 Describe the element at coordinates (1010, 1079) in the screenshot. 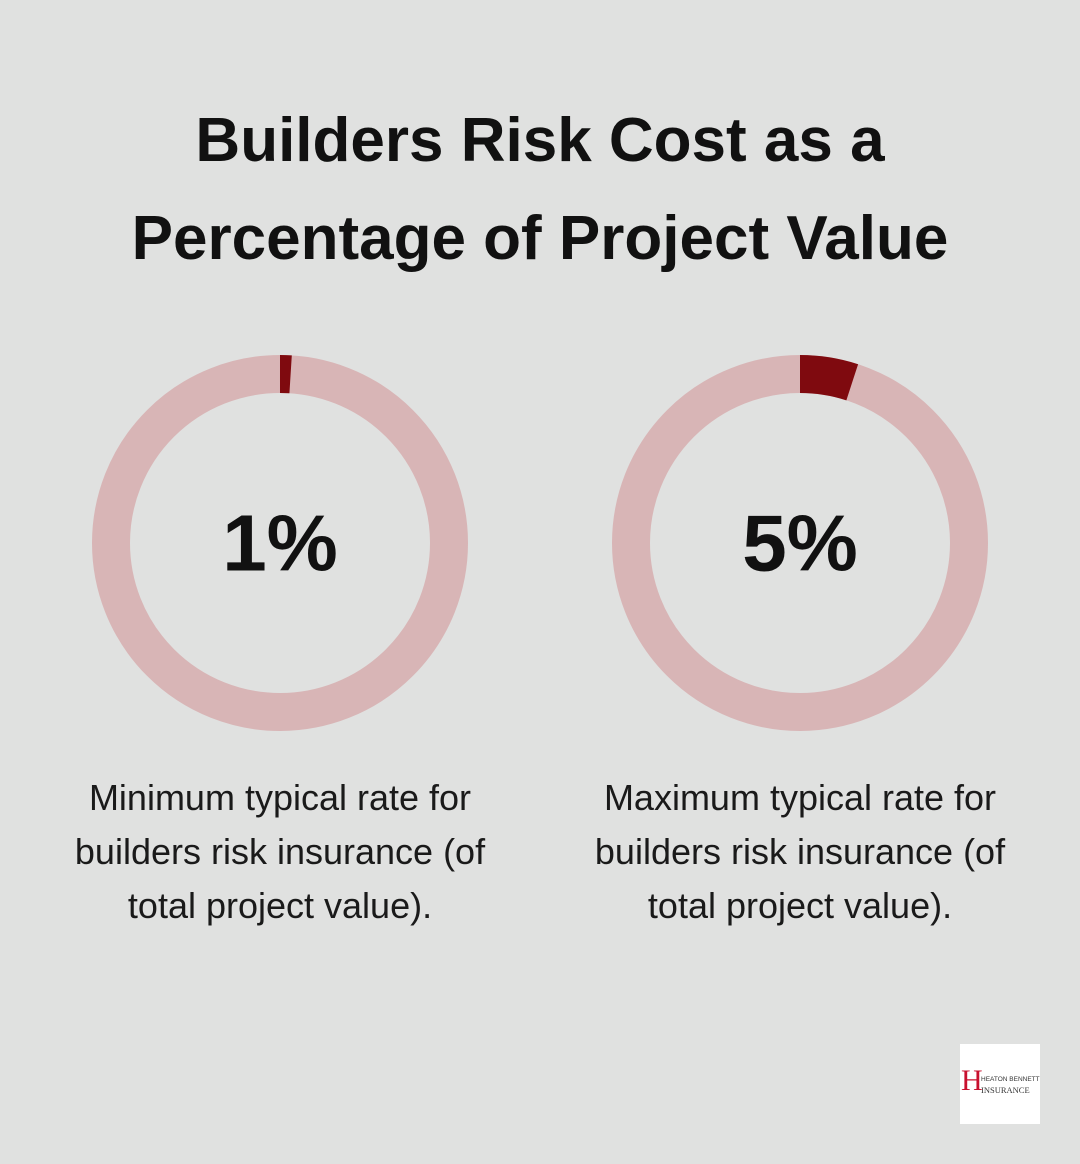

I see `logo-line: HEATON BENNETT` at that location.